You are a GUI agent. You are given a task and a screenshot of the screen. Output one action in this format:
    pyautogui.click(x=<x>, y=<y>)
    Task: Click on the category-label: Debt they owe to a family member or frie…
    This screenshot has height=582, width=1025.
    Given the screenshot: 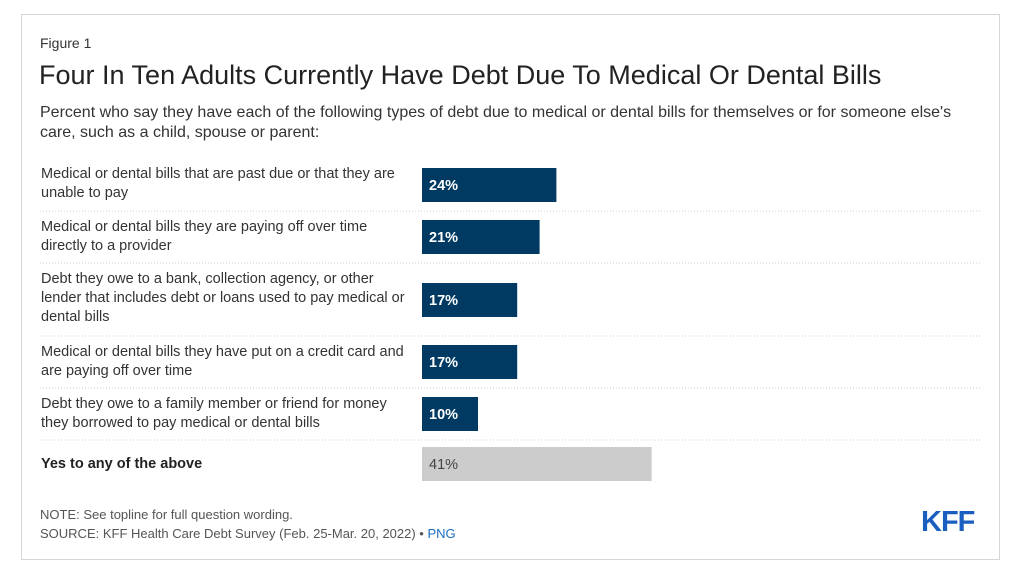 What is the action you would take?
    pyautogui.click(x=214, y=413)
    